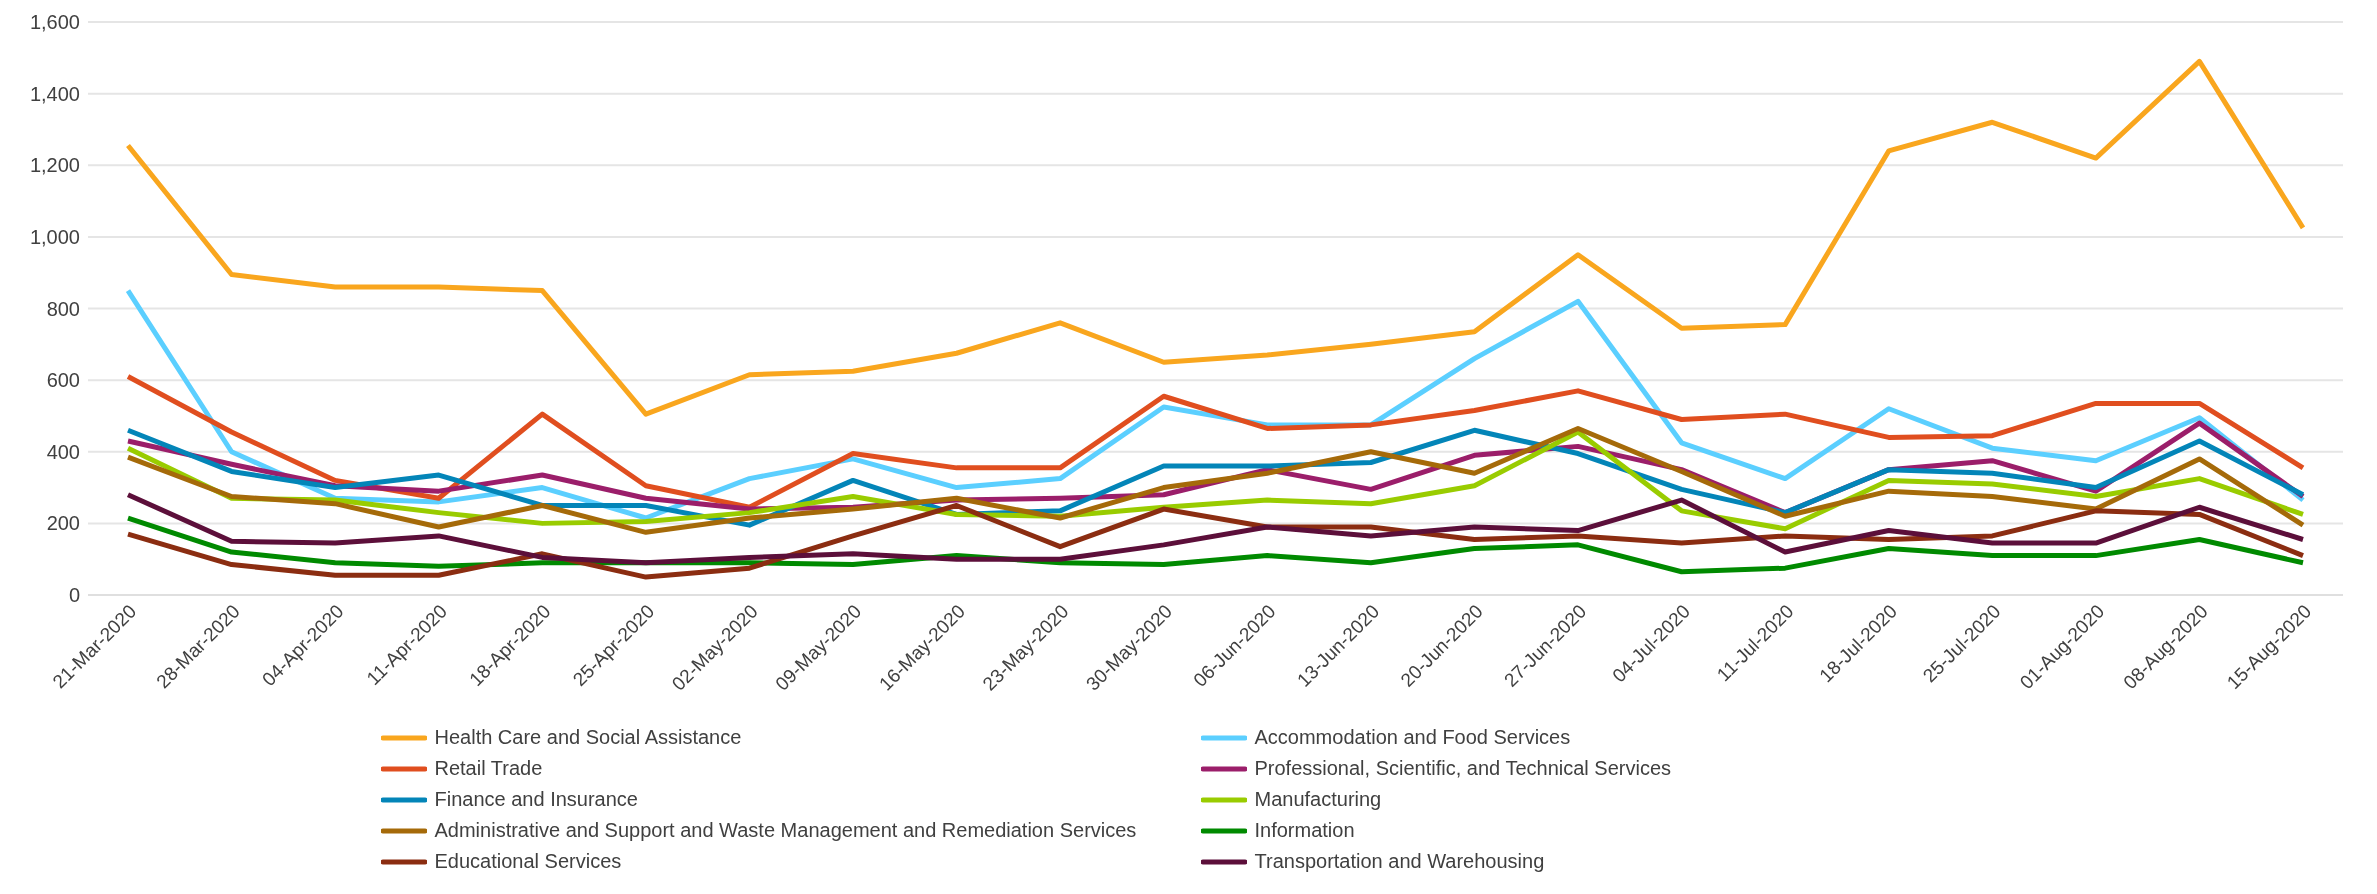 The height and width of the screenshot is (894, 2377). I want to click on legend-label: Health Care and Social Assistance, so click(588, 737).